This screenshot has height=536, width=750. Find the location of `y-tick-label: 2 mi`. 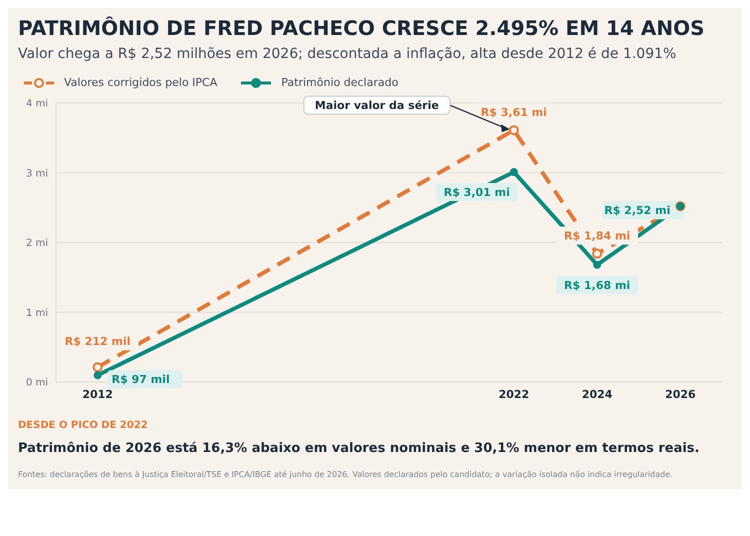

y-tick-label: 2 mi is located at coordinates (37, 244).